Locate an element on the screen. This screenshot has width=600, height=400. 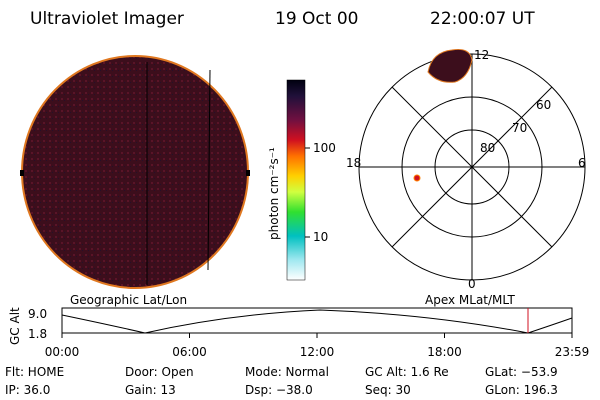
status-field: GLat: −53.9 is located at coordinates (521, 372).